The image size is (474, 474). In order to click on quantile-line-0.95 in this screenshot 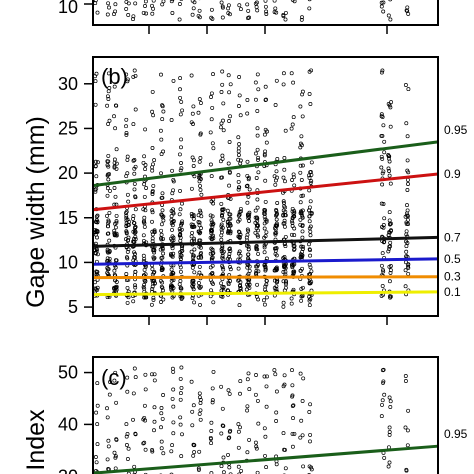, I will do `click(265, 459)`.